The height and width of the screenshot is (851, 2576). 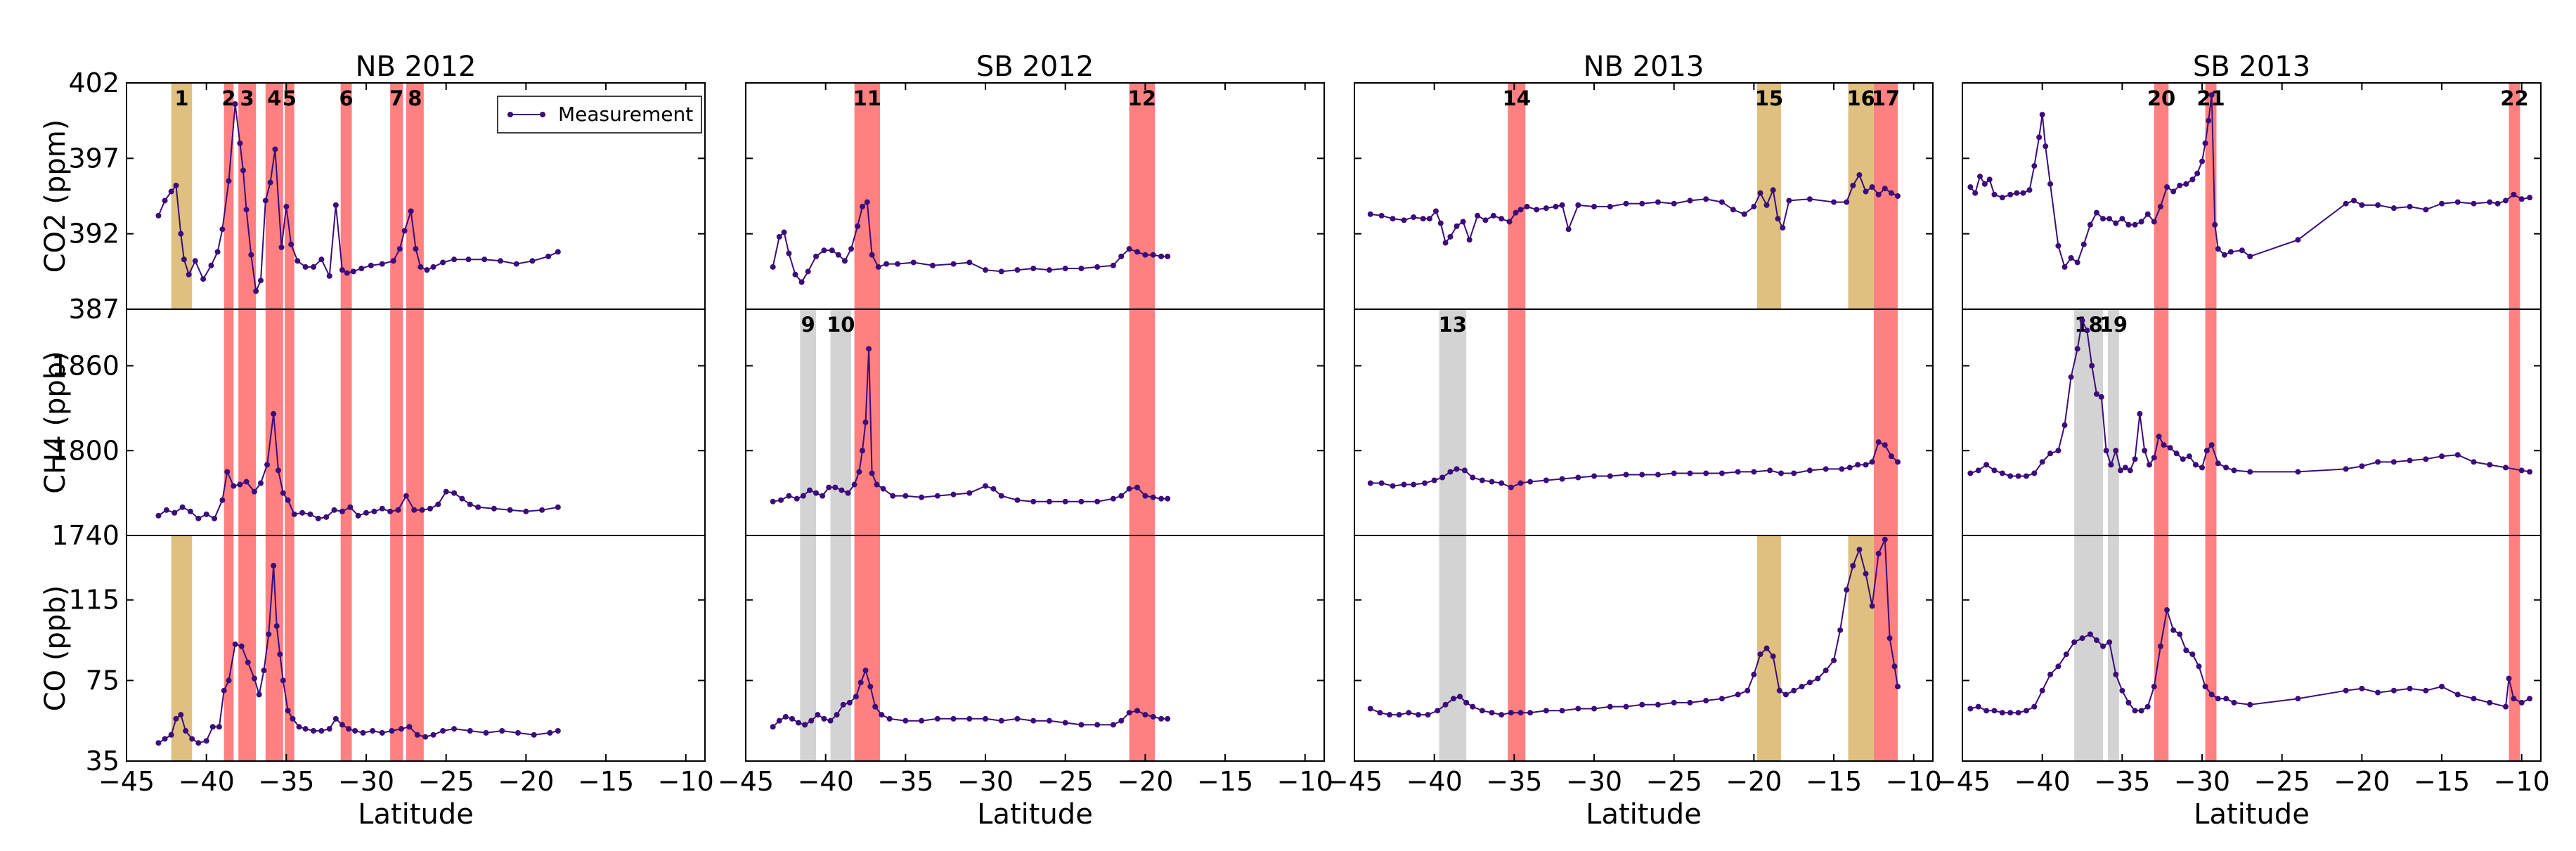 I want to click on x-tick-label: −30, so click(x=366, y=781).